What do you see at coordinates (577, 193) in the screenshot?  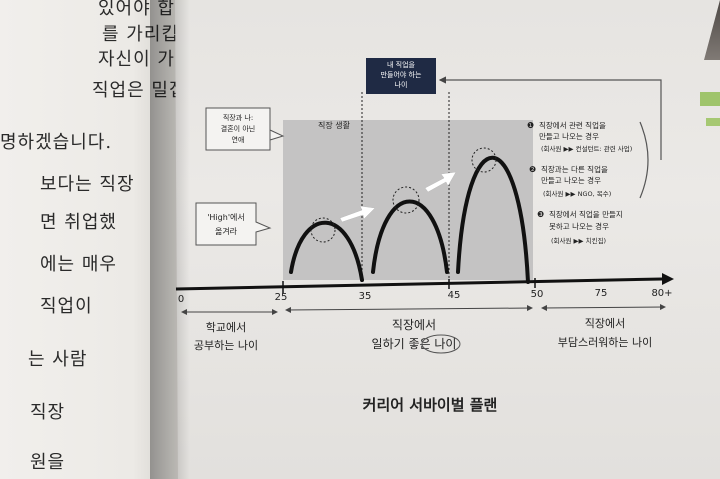 I see `option-note: (회사원 ▶▶ NGO, 목수)` at bounding box center [577, 193].